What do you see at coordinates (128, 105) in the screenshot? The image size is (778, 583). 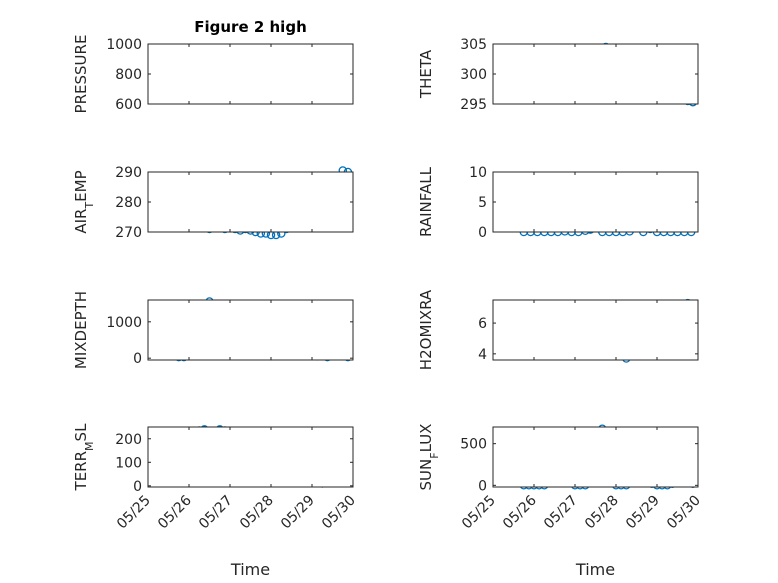 I see `y-tick-label: 600` at bounding box center [128, 105].